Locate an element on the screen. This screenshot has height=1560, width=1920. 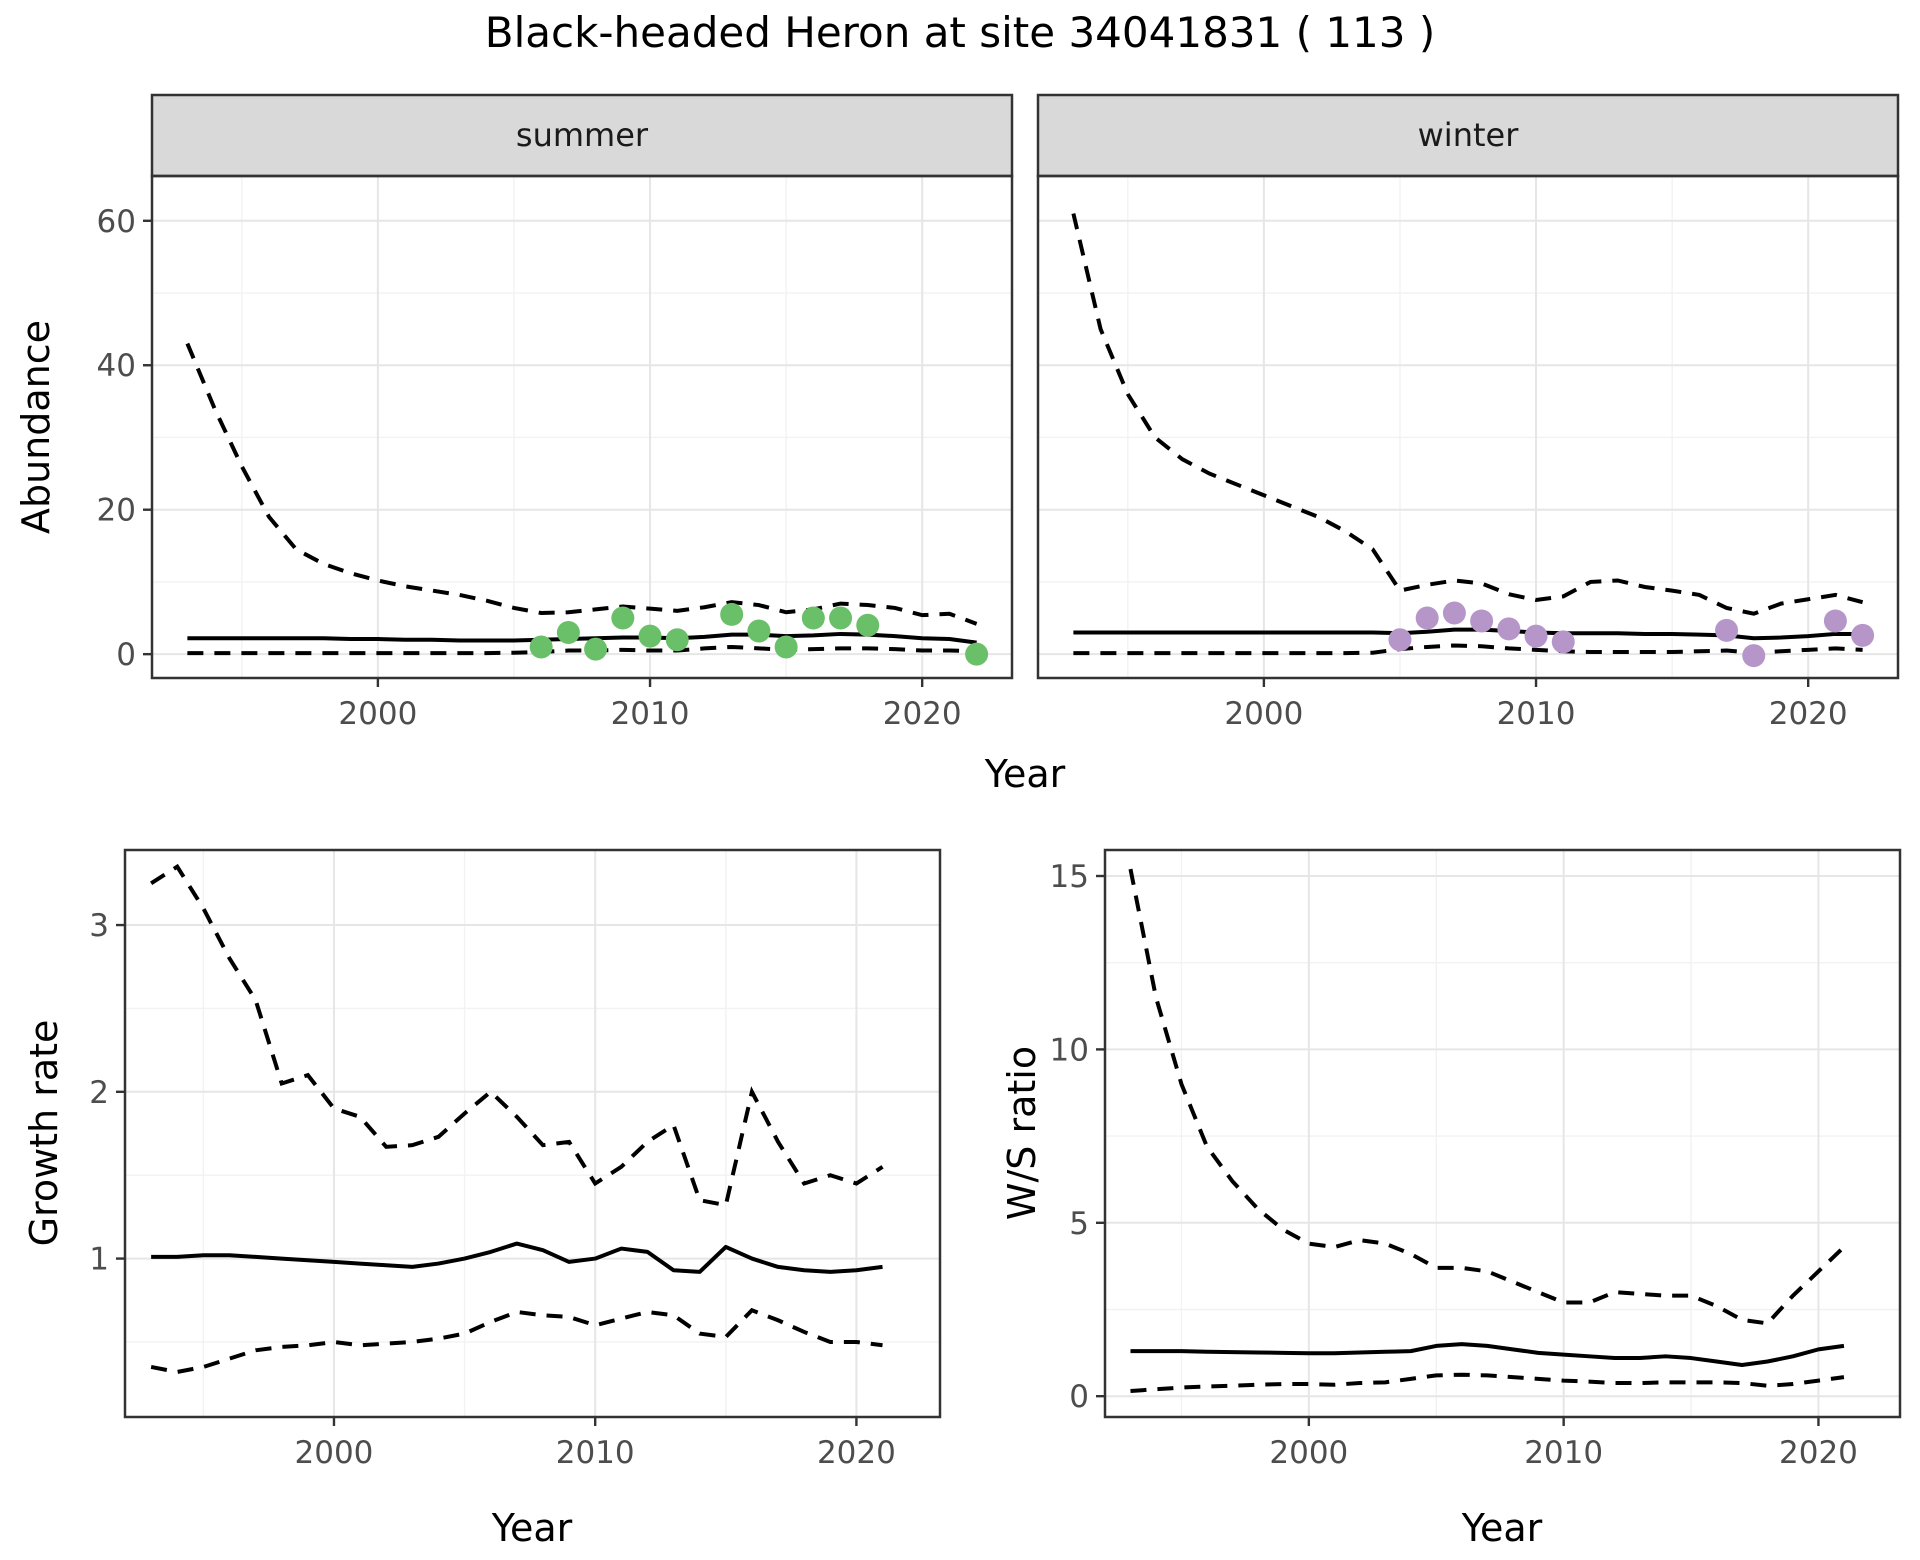
facet-strip-label-winter: winter is located at coordinates (1468, 135).